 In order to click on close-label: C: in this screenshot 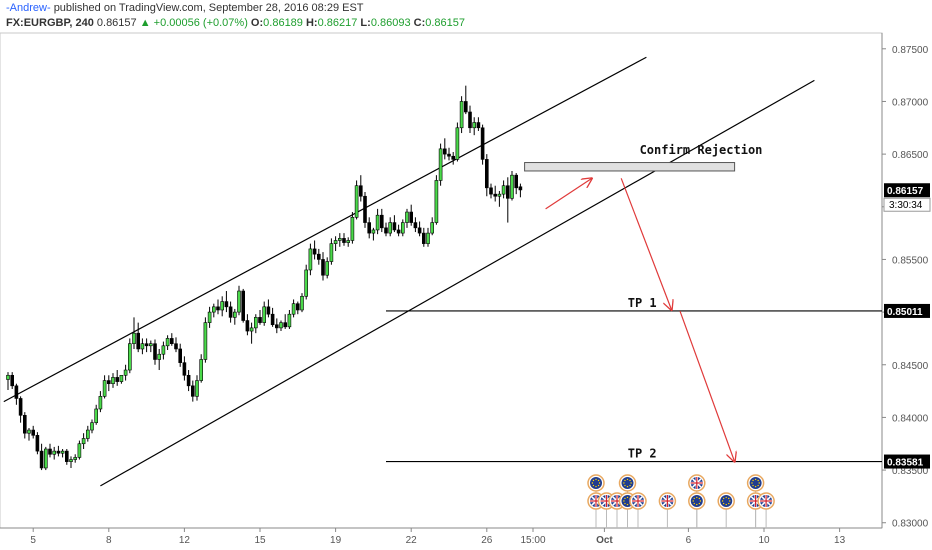, I will do `click(419, 23)`.